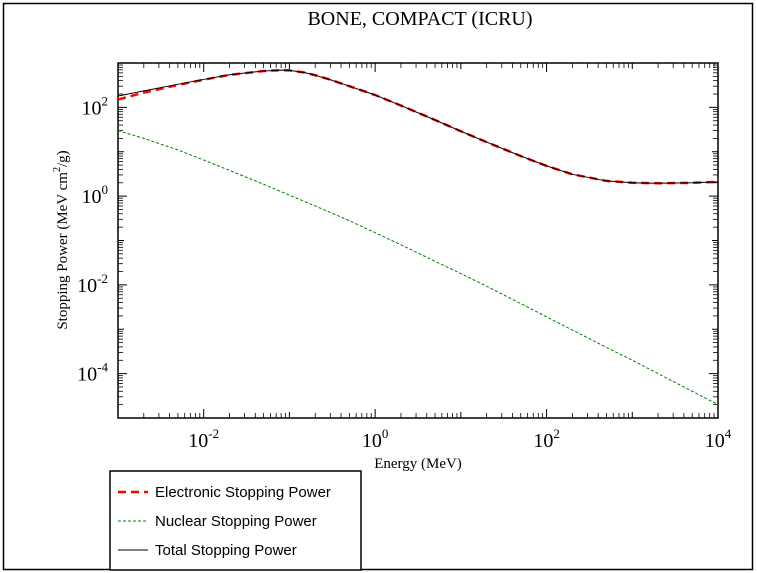 The height and width of the screenshot is (573, 757). What do you see at coordinates (92, 239) in the screenshot?
I see `y-tick-labels: 10² 10⁰ 10⁻² 10⁻⁴` at bounding box center [92, 239].